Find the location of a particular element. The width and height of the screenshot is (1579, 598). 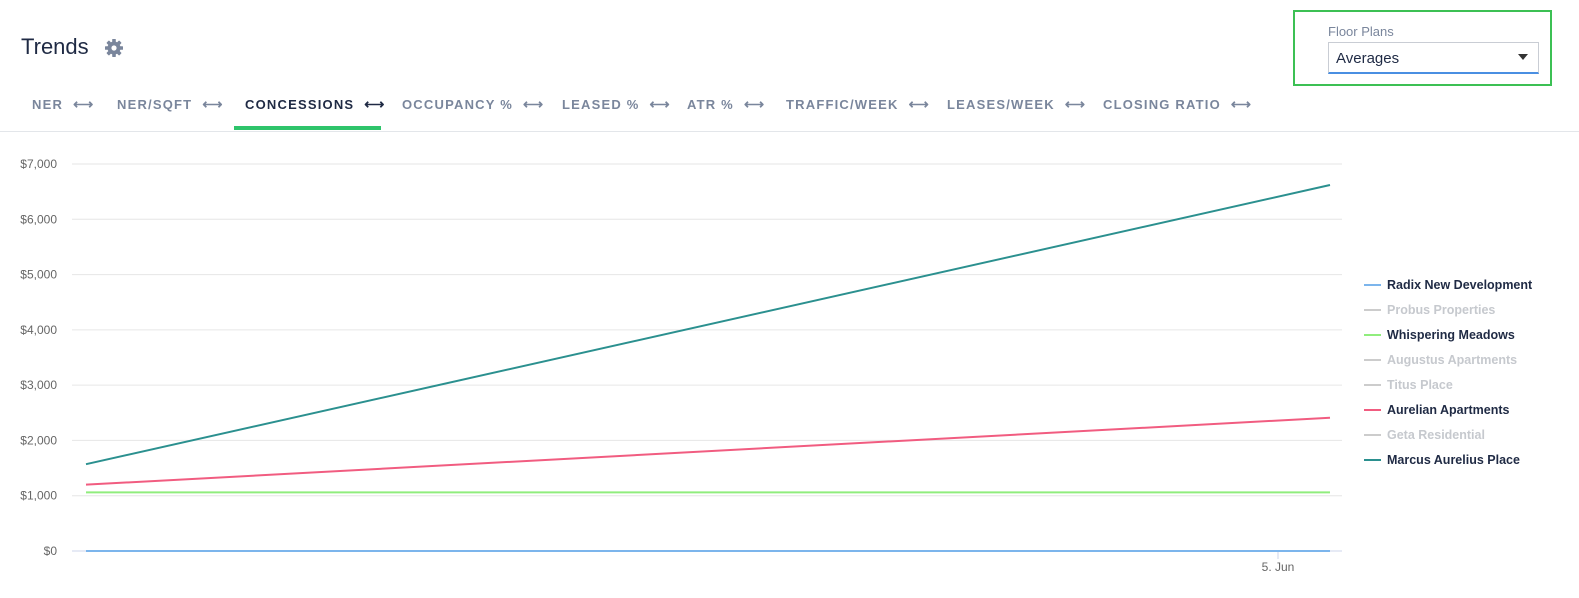

legend-item: Titus Place is located at coordinates (1469, 384).